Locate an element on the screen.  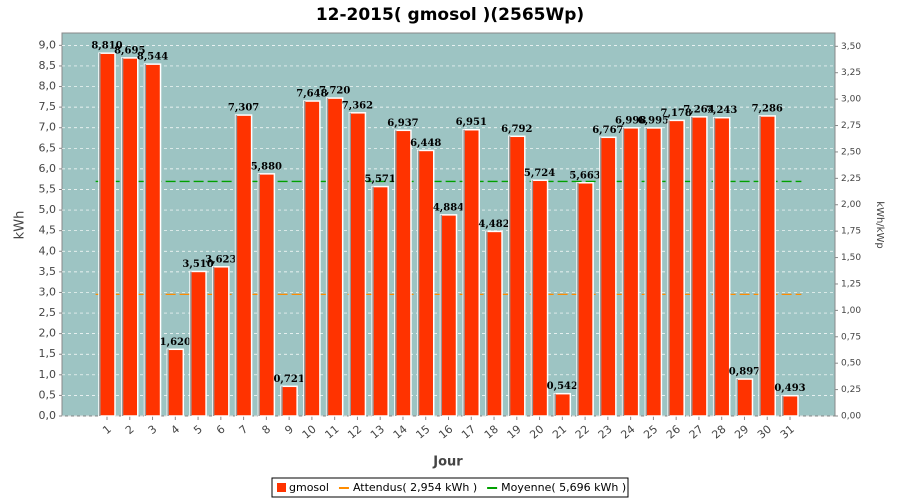
value-label: 8,810 is located at coordinates (106, 46).